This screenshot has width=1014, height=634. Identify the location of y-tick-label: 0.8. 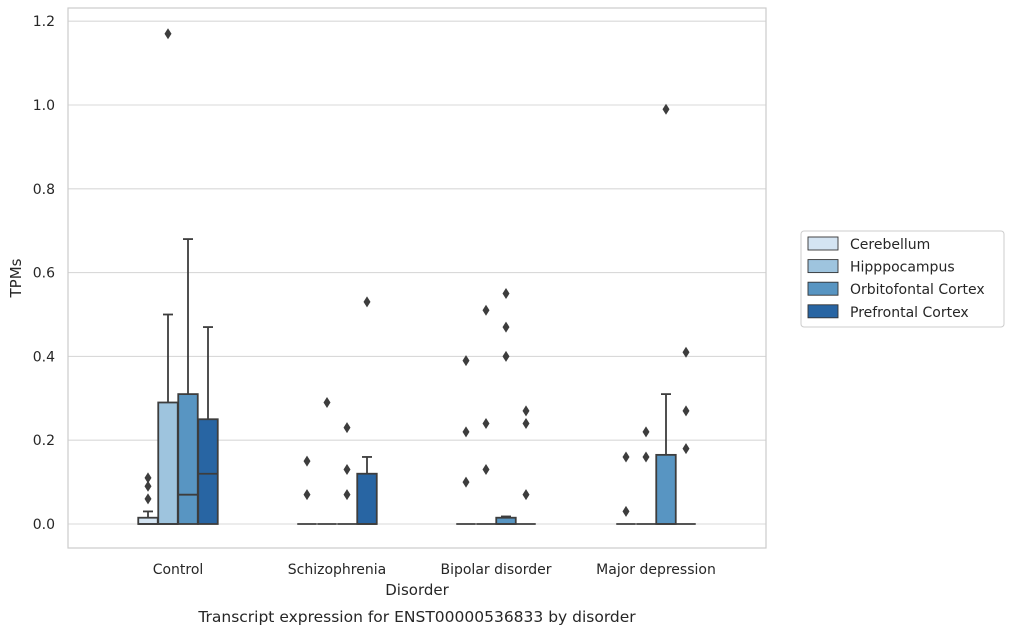
(44, 190).